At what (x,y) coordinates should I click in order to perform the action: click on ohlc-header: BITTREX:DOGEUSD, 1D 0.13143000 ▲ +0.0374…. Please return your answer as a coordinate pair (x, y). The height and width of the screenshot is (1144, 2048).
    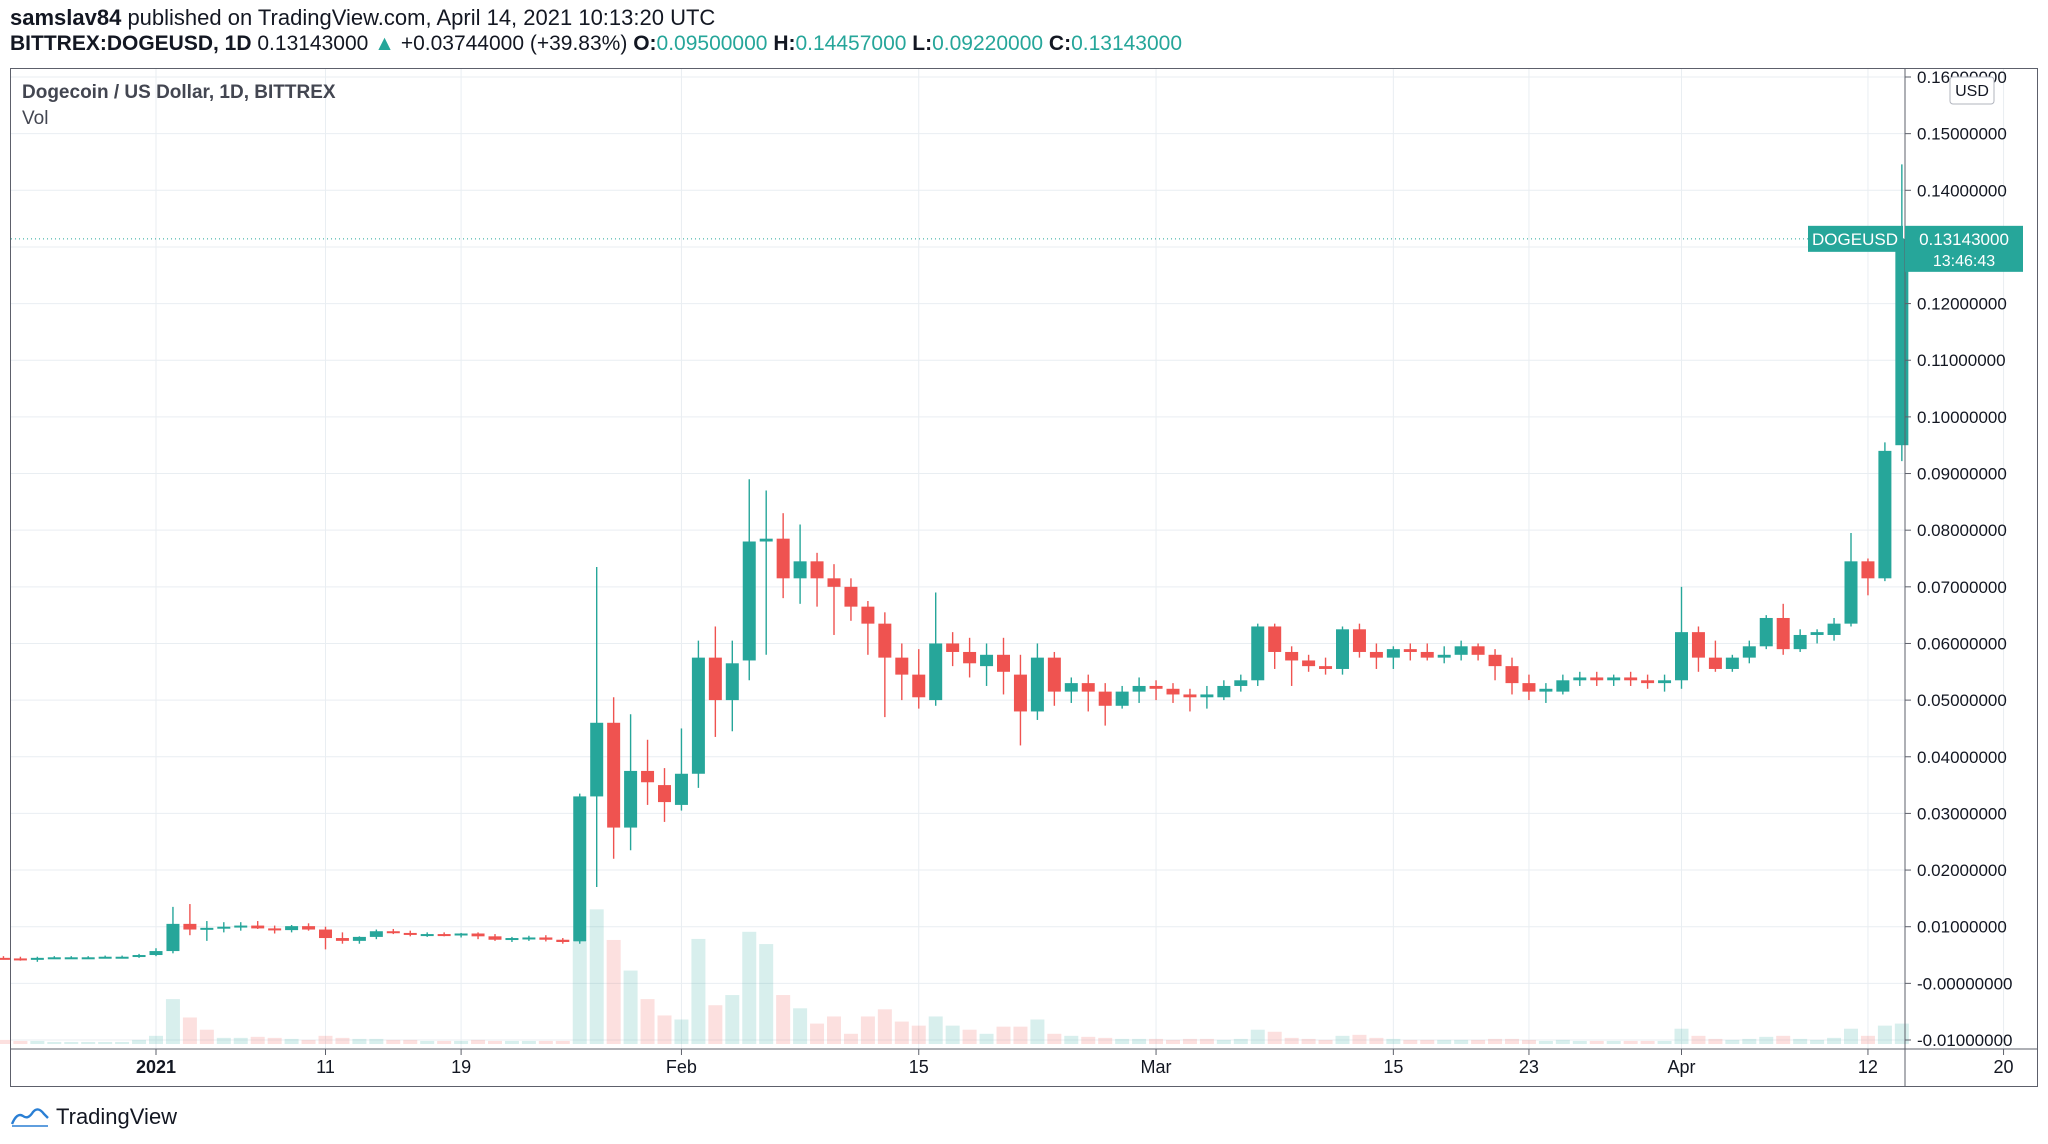
    Looking at the image, I should click on (596, 44).